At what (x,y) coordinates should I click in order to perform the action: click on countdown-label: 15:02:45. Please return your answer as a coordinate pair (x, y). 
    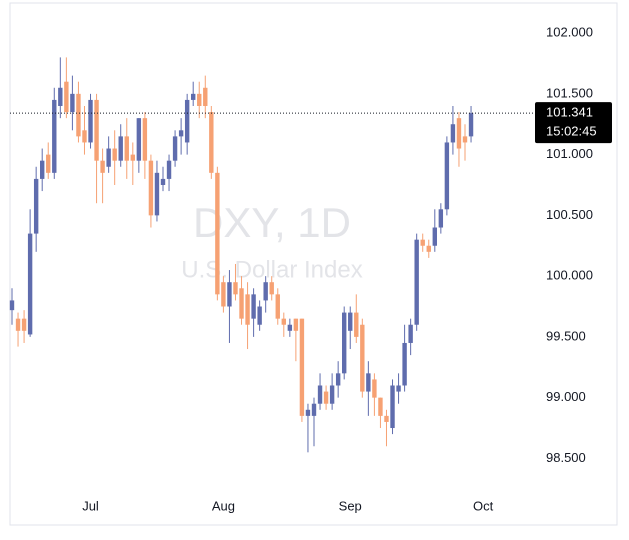
    Looking at the image, I should click on (571, 131).